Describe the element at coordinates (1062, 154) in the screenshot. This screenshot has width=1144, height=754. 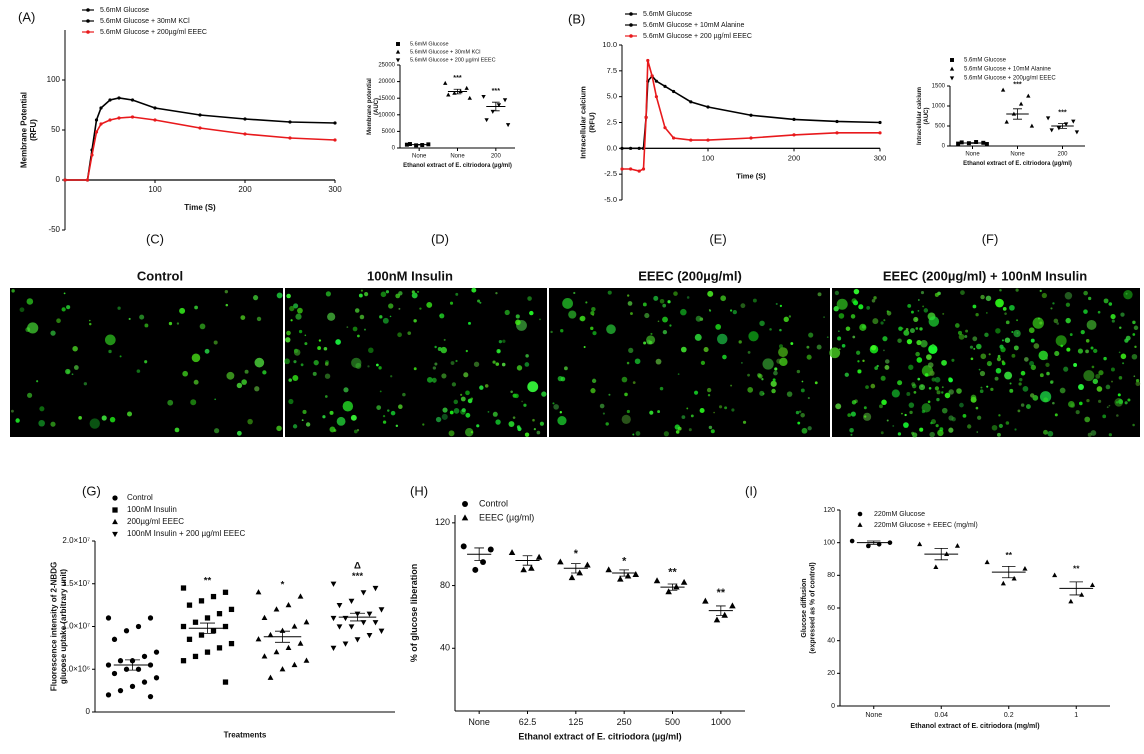
I see `x-tick-label: 200` at that location.